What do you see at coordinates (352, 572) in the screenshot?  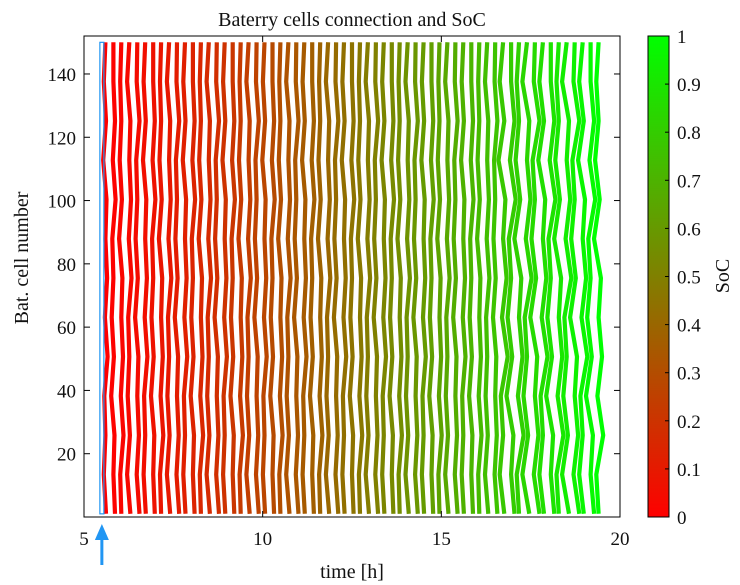 I see `x-axis-label: time [h]` at bounding box center [352, 572].